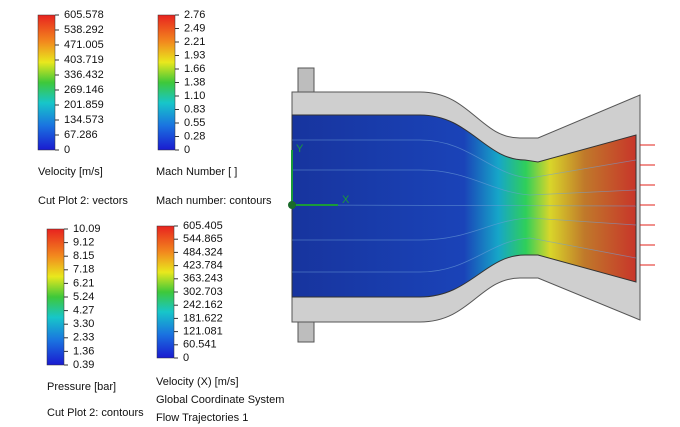 Image resolution: width=680 pixels, height=427 pixels. What do you see at coordinates (95, 413) in the screenshot?
I see `legend-caption: Cut Plot 2: contours` at bounding box center [95, 413].